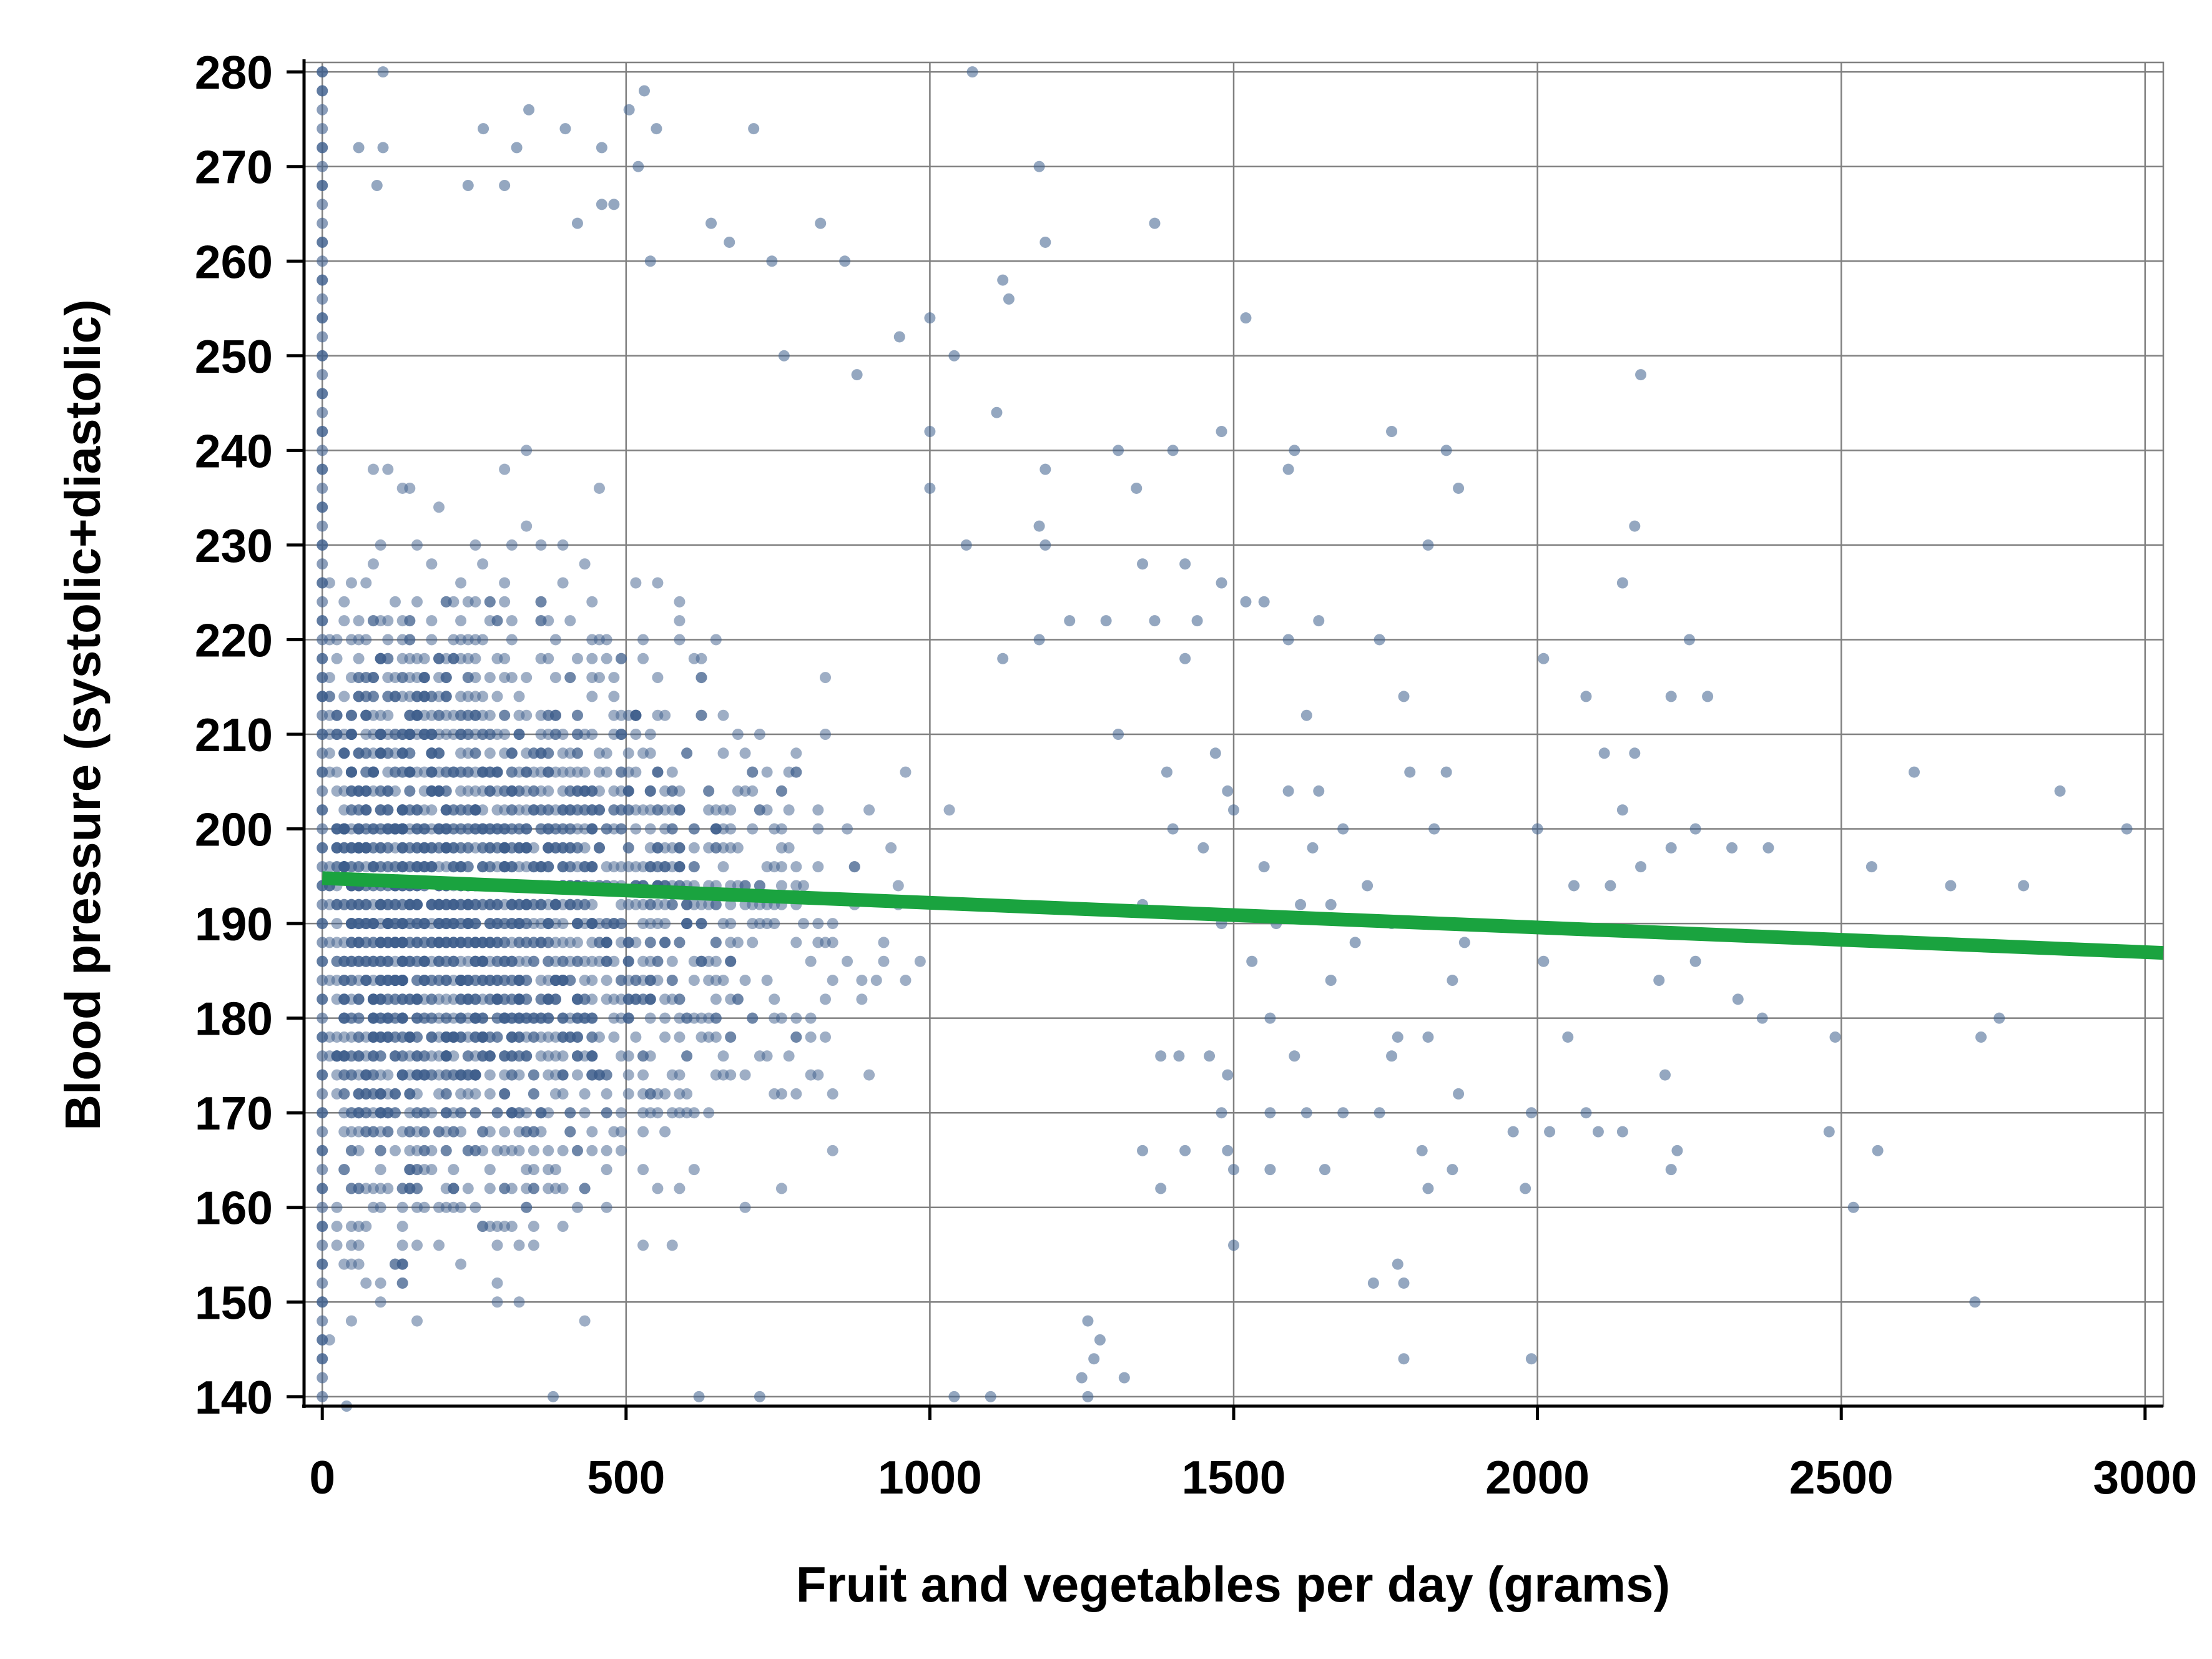 This screenshot has width=2212, height=1659. Describe the element at coordinates (1233, 1584) in the screenshot. I see `x-axis-title: Fruit and vegetables per day (grams)` at that location.